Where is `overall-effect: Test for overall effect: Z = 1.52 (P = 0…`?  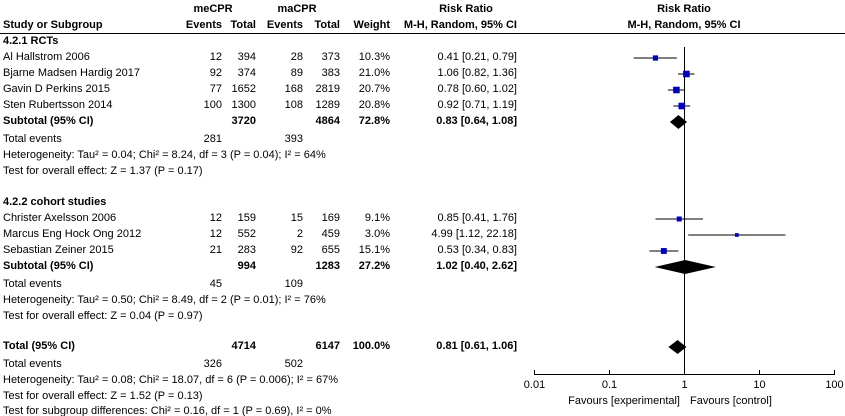
overall-effect: Test for overall effect: Z = 1.52 (P = 0… is located at coordinates (103, 396).